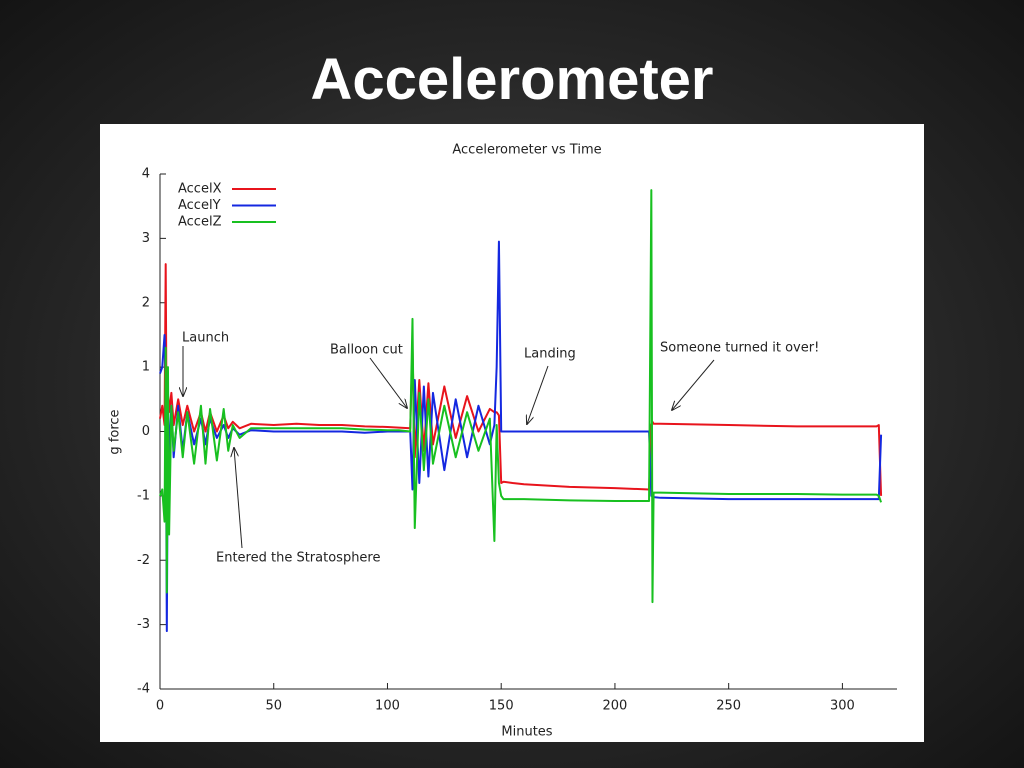 This screenshot has height=768, width=1024. I want to click on legend-label: AccelZ, so click(200, 222).